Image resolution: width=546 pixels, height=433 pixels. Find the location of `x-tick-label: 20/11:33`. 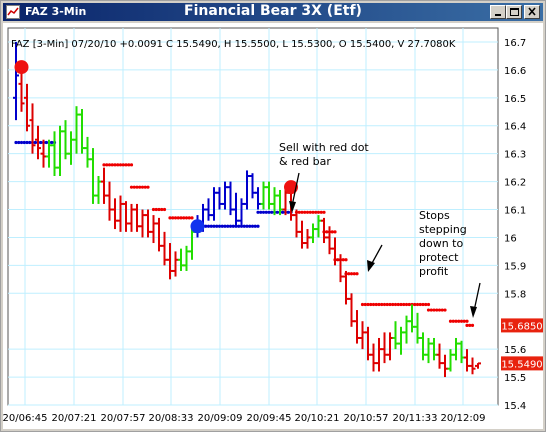

x-tick-label: 20/11:33 is located at coordinates (415, 418).